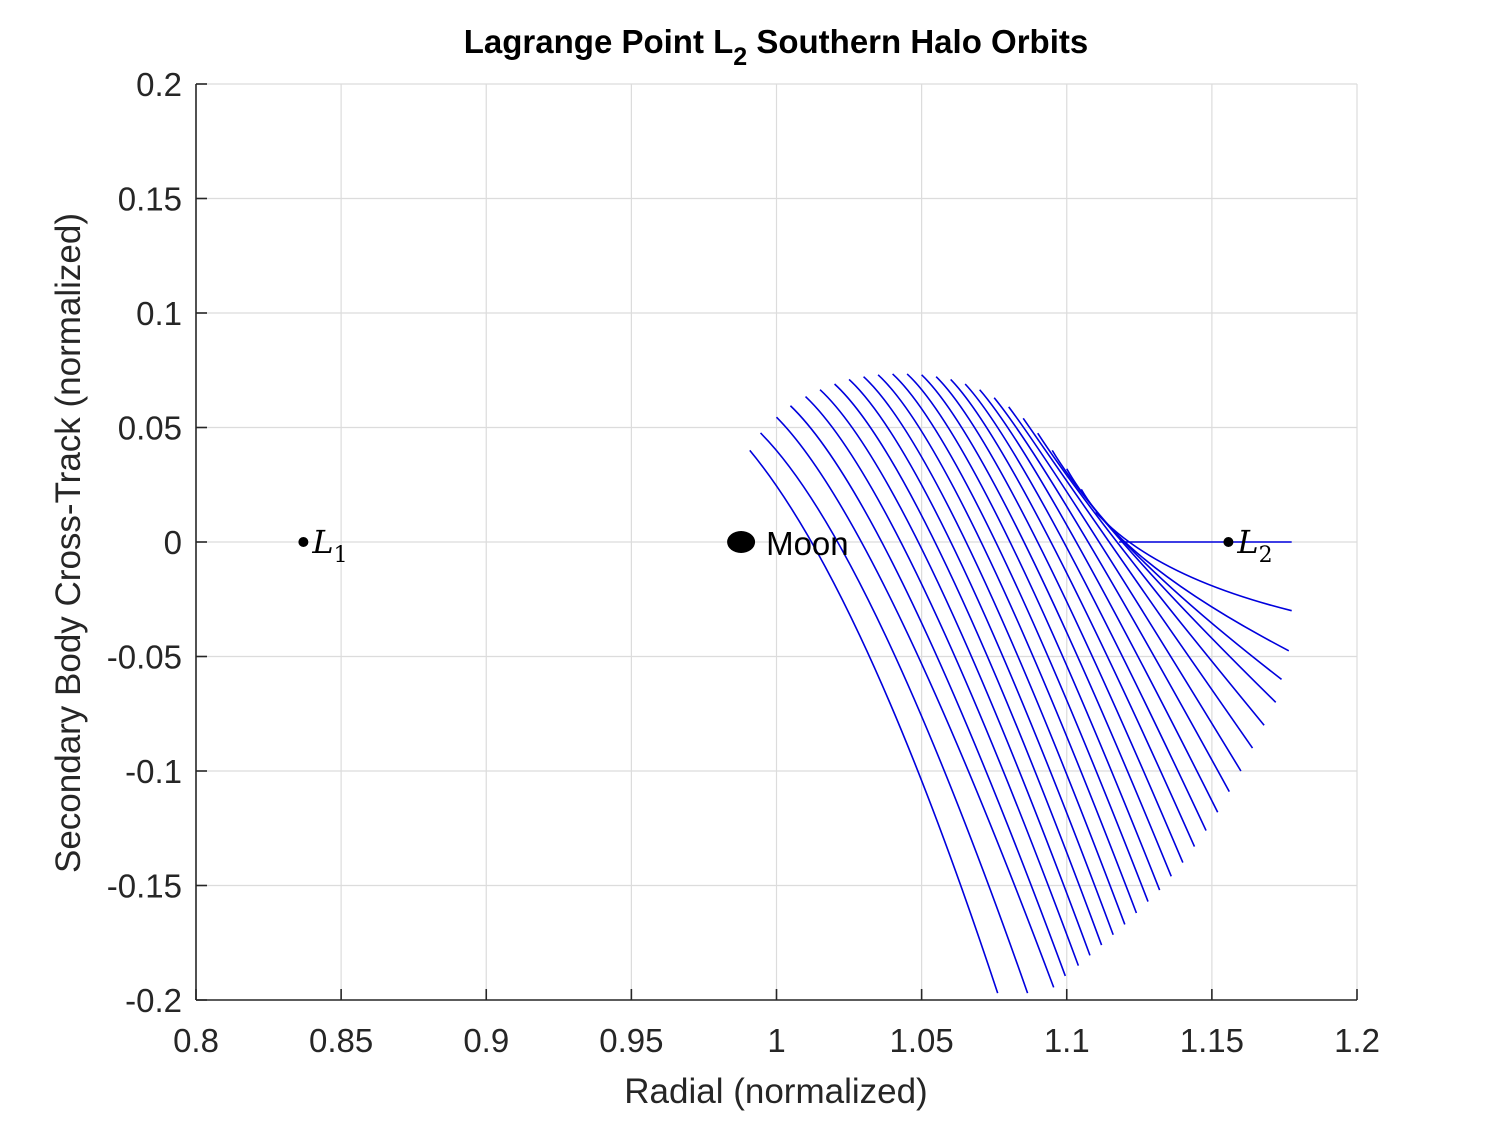 Image resolution: width=1500 pixels, height=1125 pixels. What do you see at coordinates (144, 886) in the screenshot?
I see `y-tick-label: -0.15` at bounding box center [144, 886].